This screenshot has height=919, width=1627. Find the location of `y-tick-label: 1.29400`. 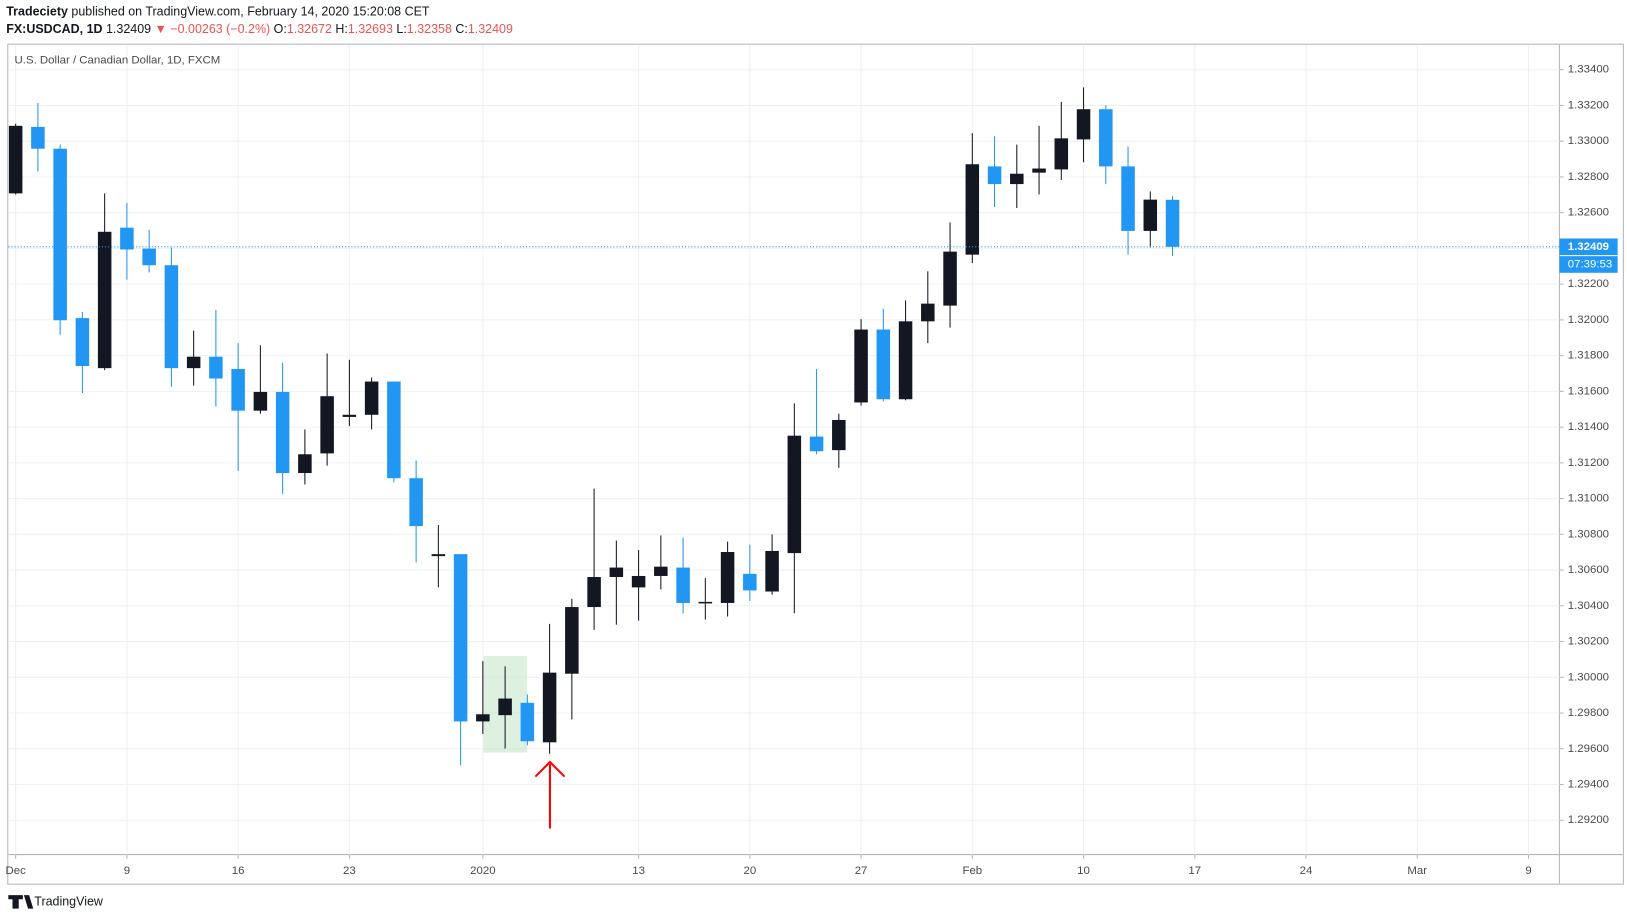

y-tick-label: 1.29400 is located at coordinates (1588, 785).